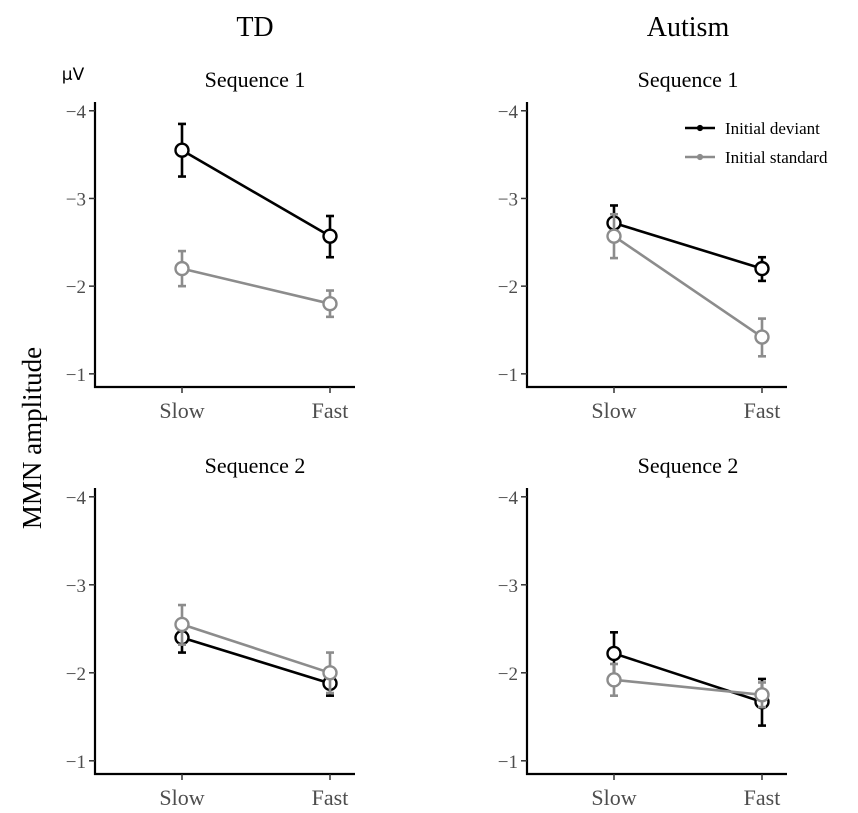  Describe the element at coordinates (756, 143) in the screenshot. I see `legend: Initial deviant Initial standard` at that location.